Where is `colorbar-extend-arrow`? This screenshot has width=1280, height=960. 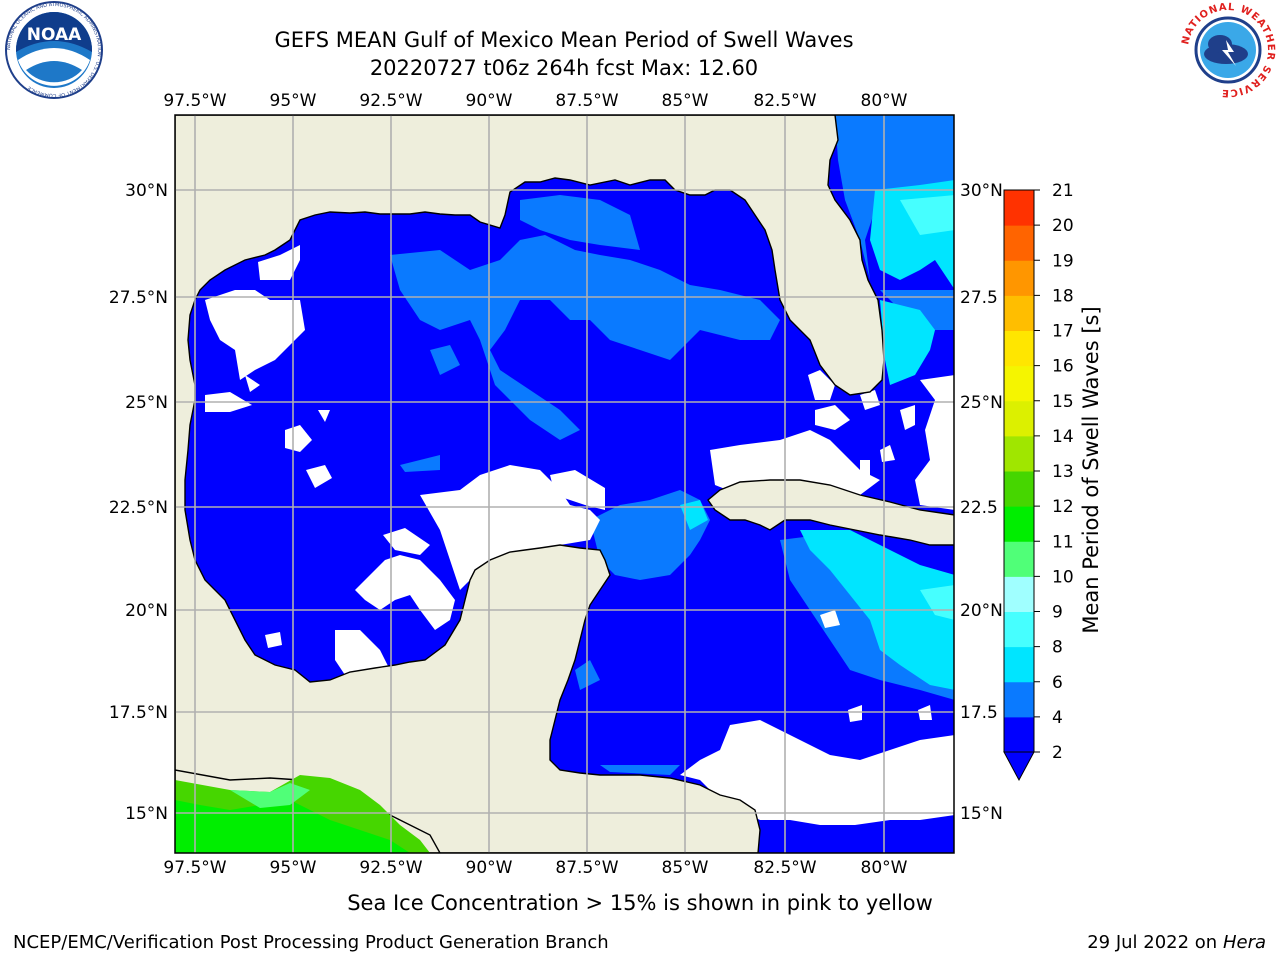
colorbar-extend-arrow is located at coordinates (1019, 766).